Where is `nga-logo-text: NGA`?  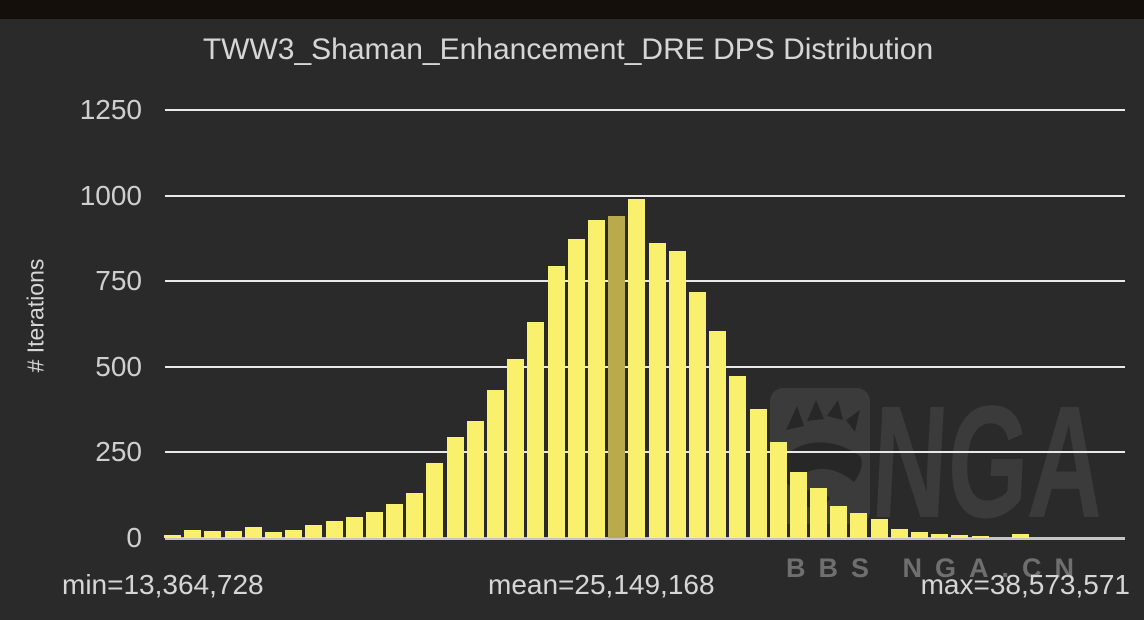
nga-logo-text: NGA is located at coordinates (990, 463).